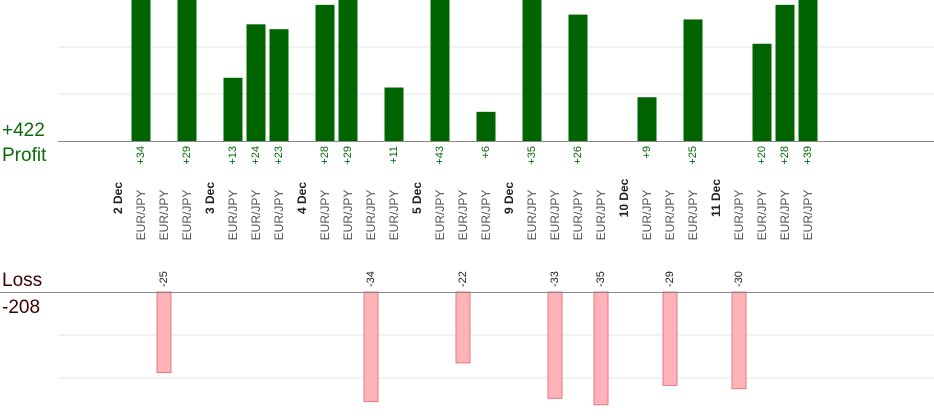  What do you see at coordinates (509, 198) in the screenshot?
I see `date-label: 9 Dec` at bounding box center [509, 198].